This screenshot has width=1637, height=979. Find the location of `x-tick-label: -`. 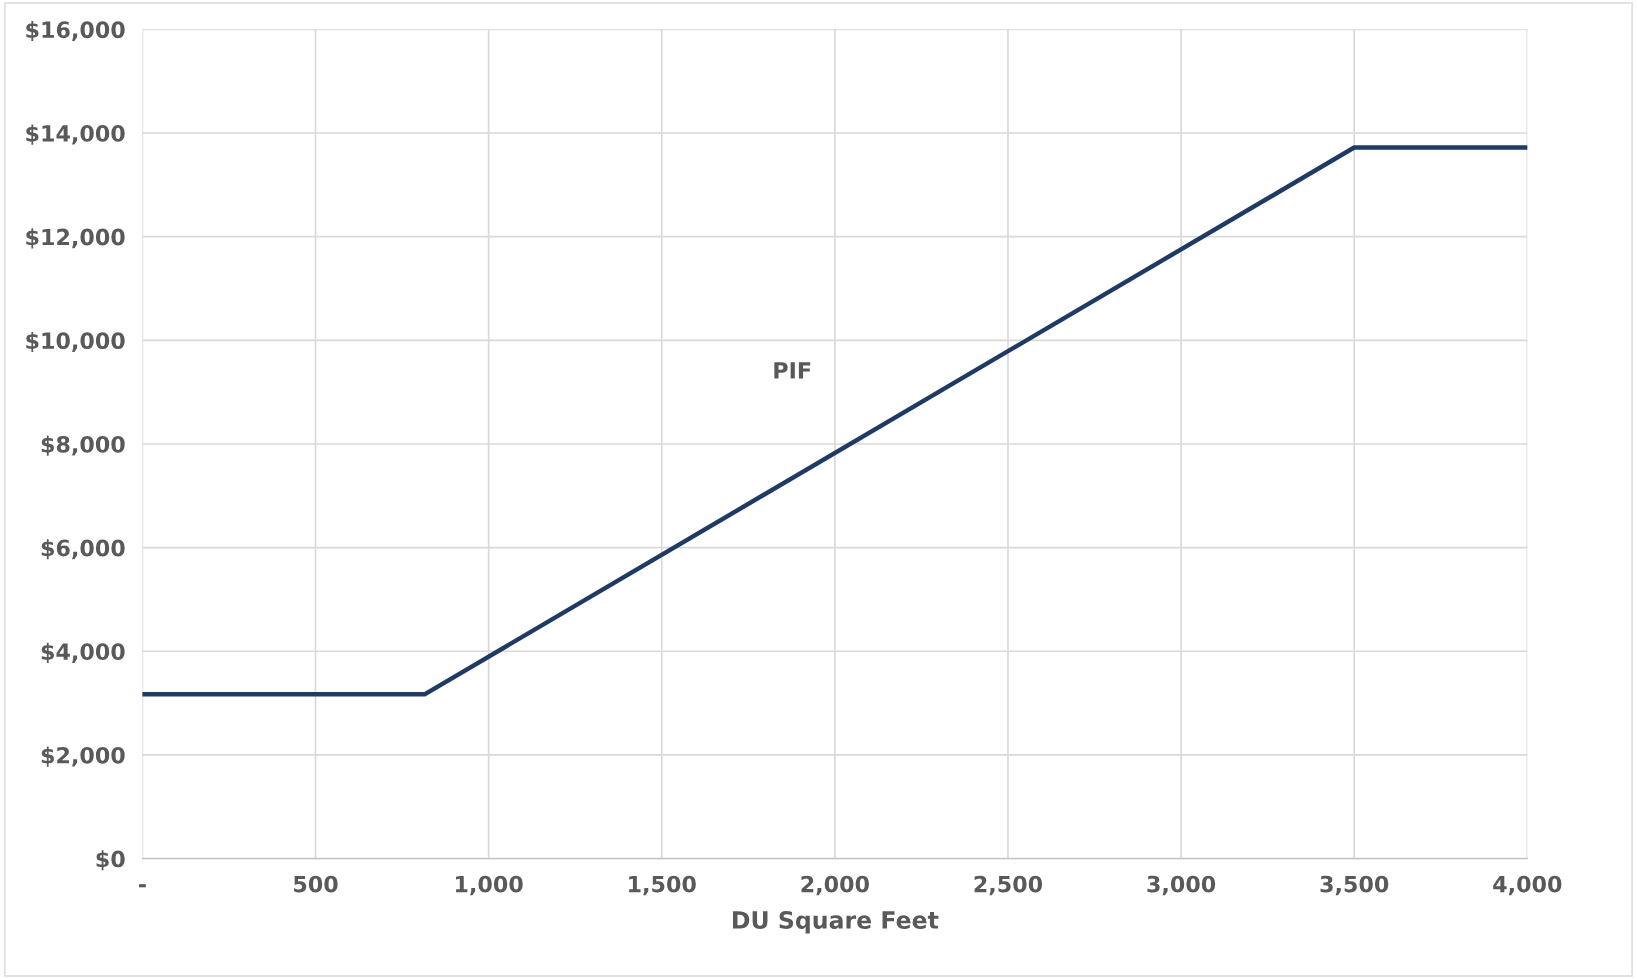

x-tick-label: - is located at coordinates (142, 886).